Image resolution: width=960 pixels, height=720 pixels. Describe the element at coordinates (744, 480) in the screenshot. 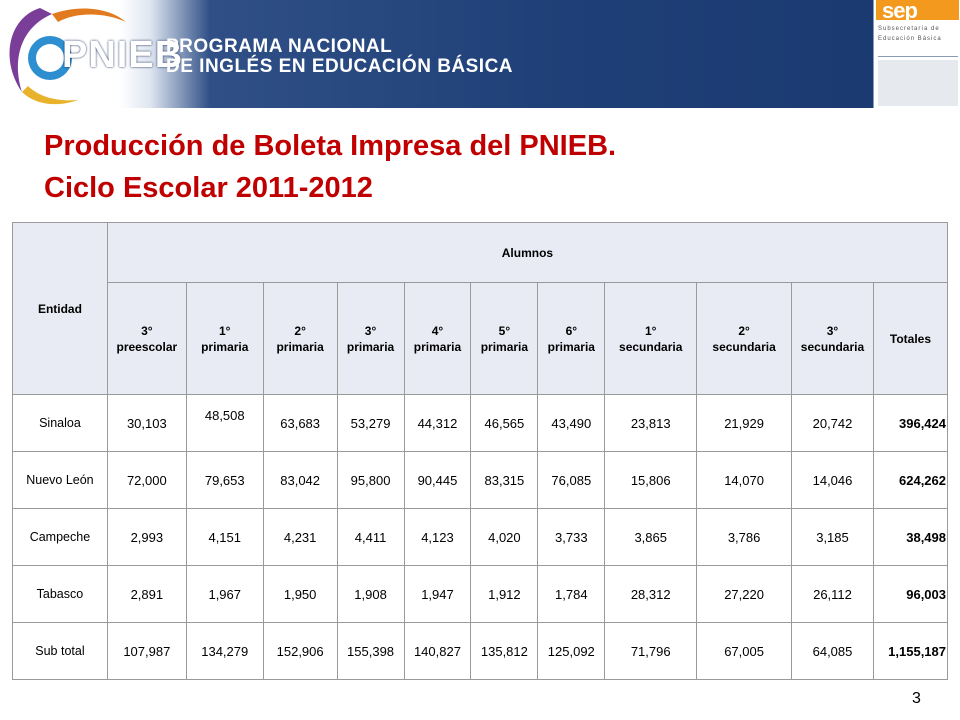

I see `value-cell: 14,070` at that location.